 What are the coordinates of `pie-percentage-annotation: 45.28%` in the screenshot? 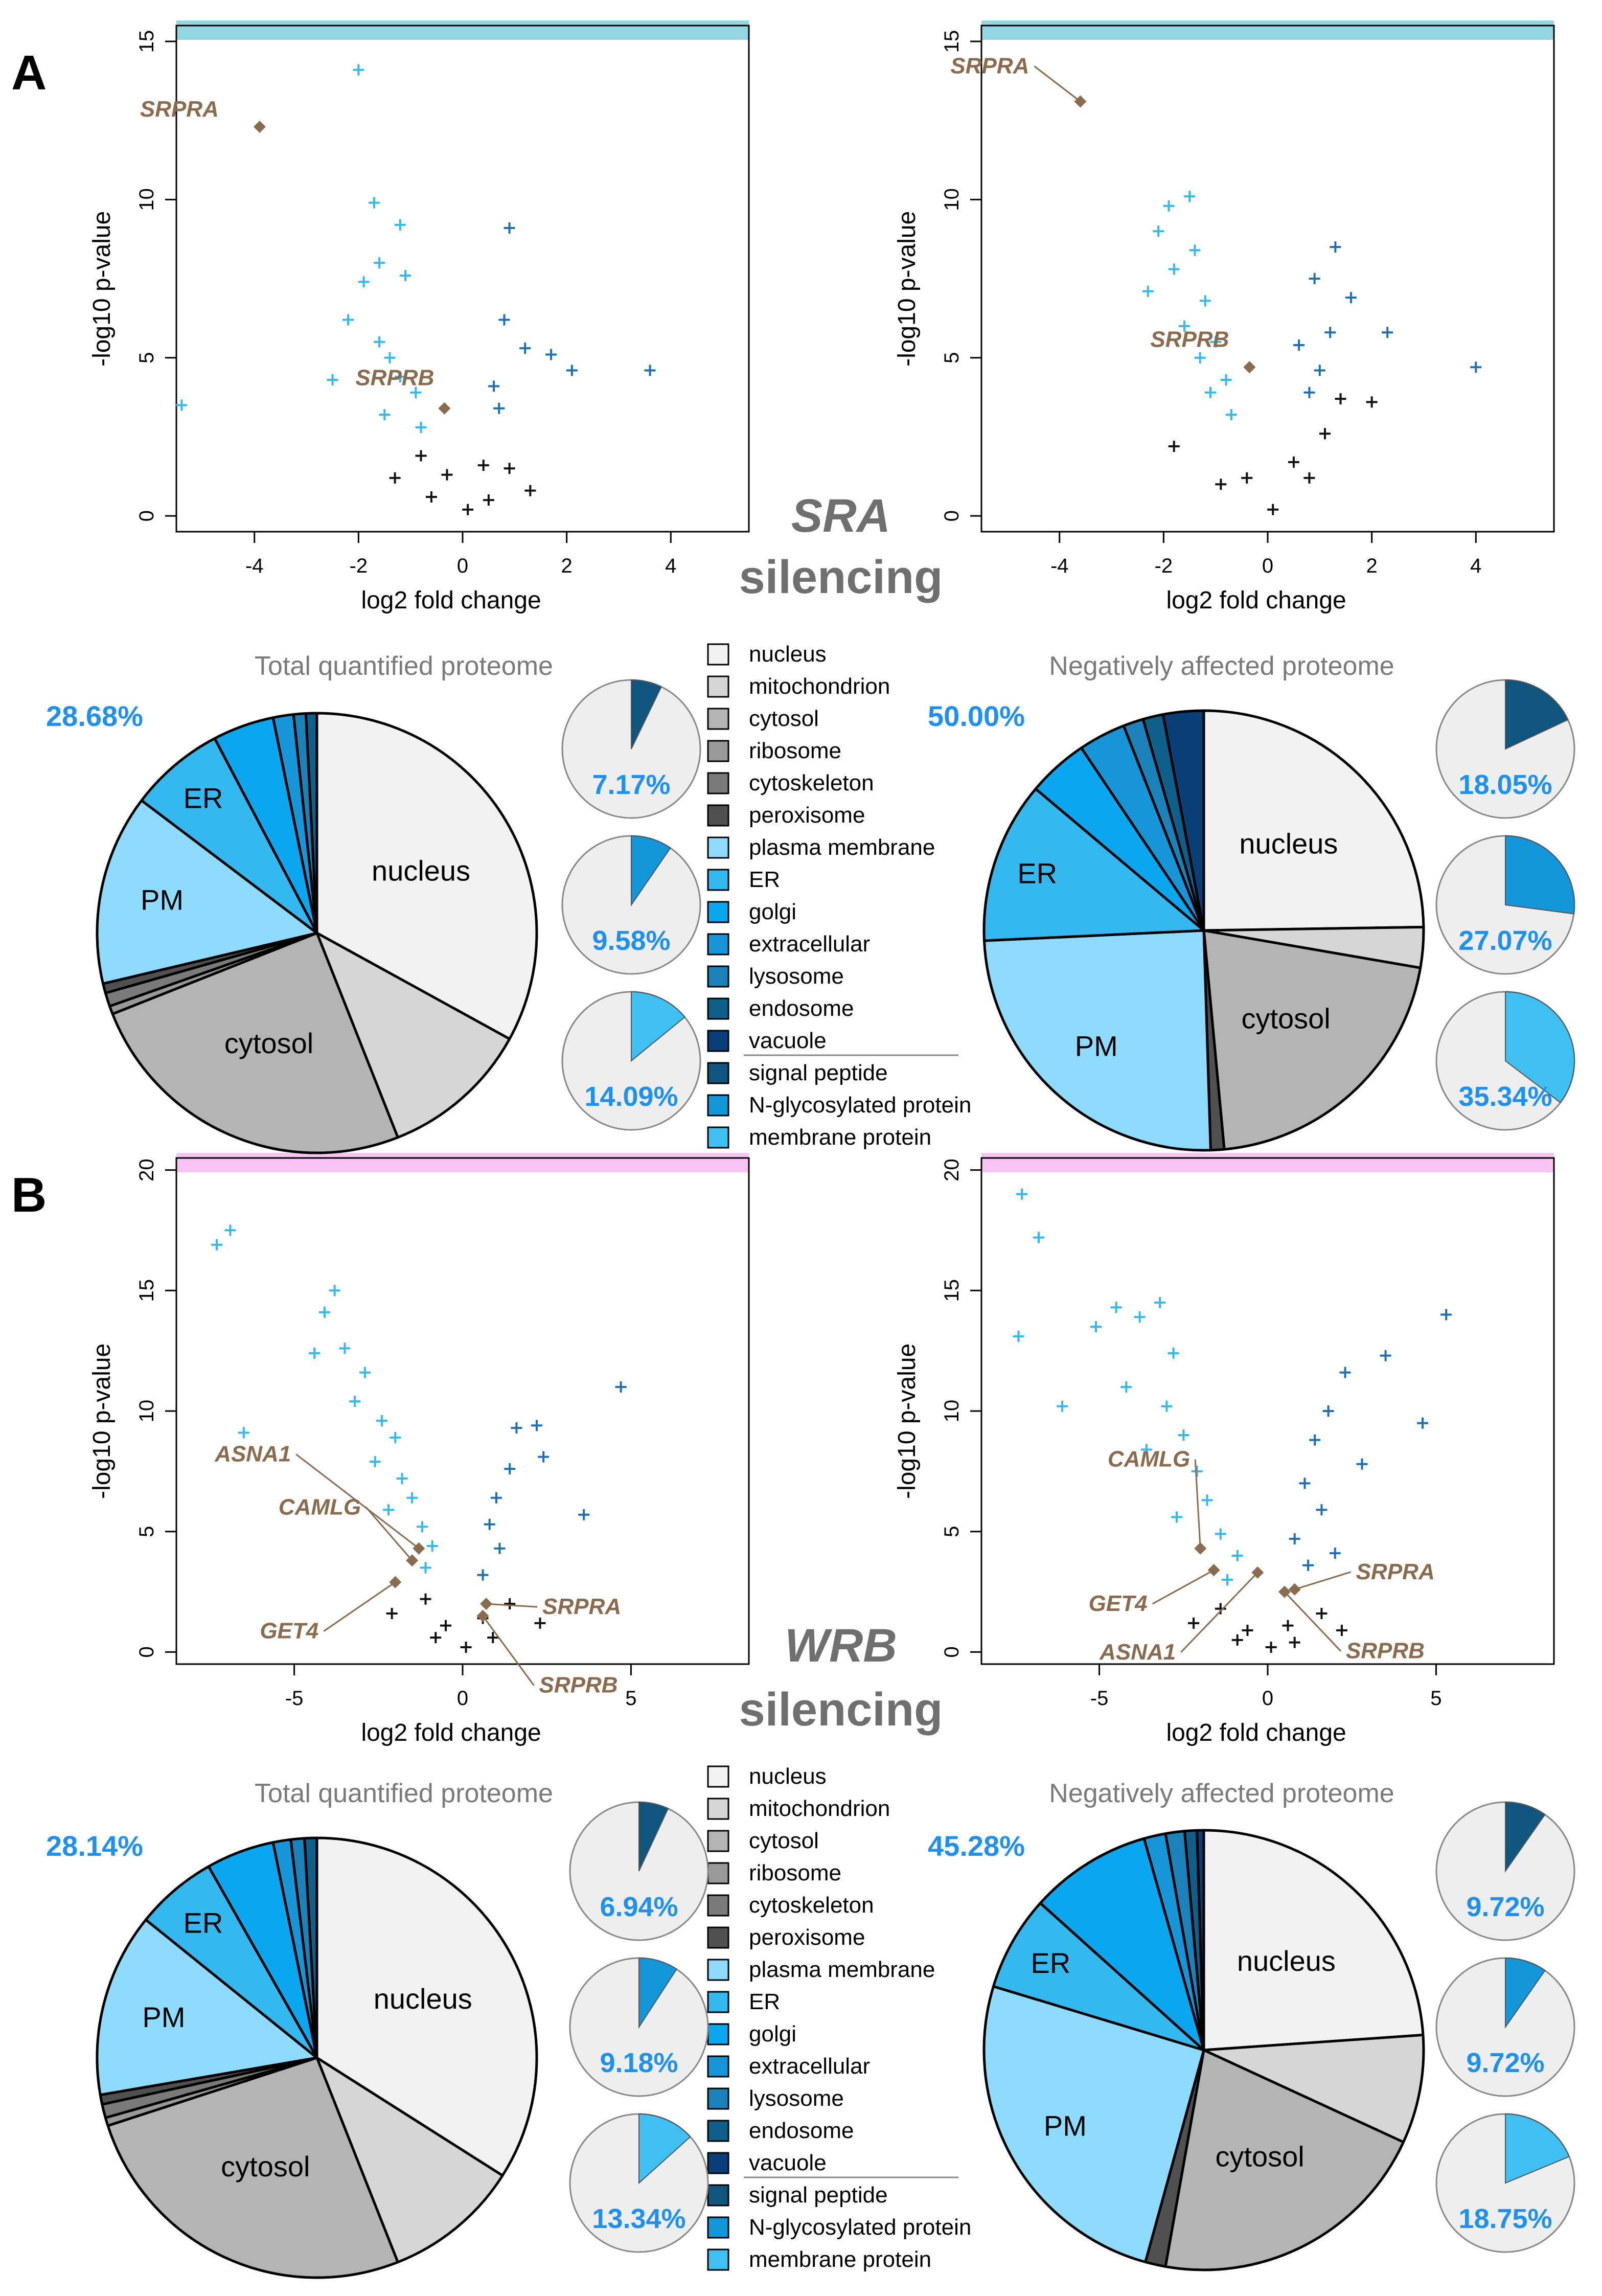 It's located at (976, 1846).